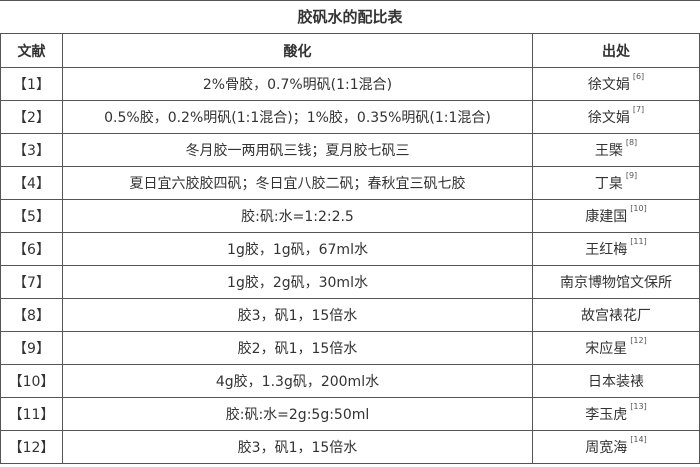  What do you see at coordinates (31, 216) in the screenshot?
I see `reference-cell: 【5】` at bounding box center [31, 216].